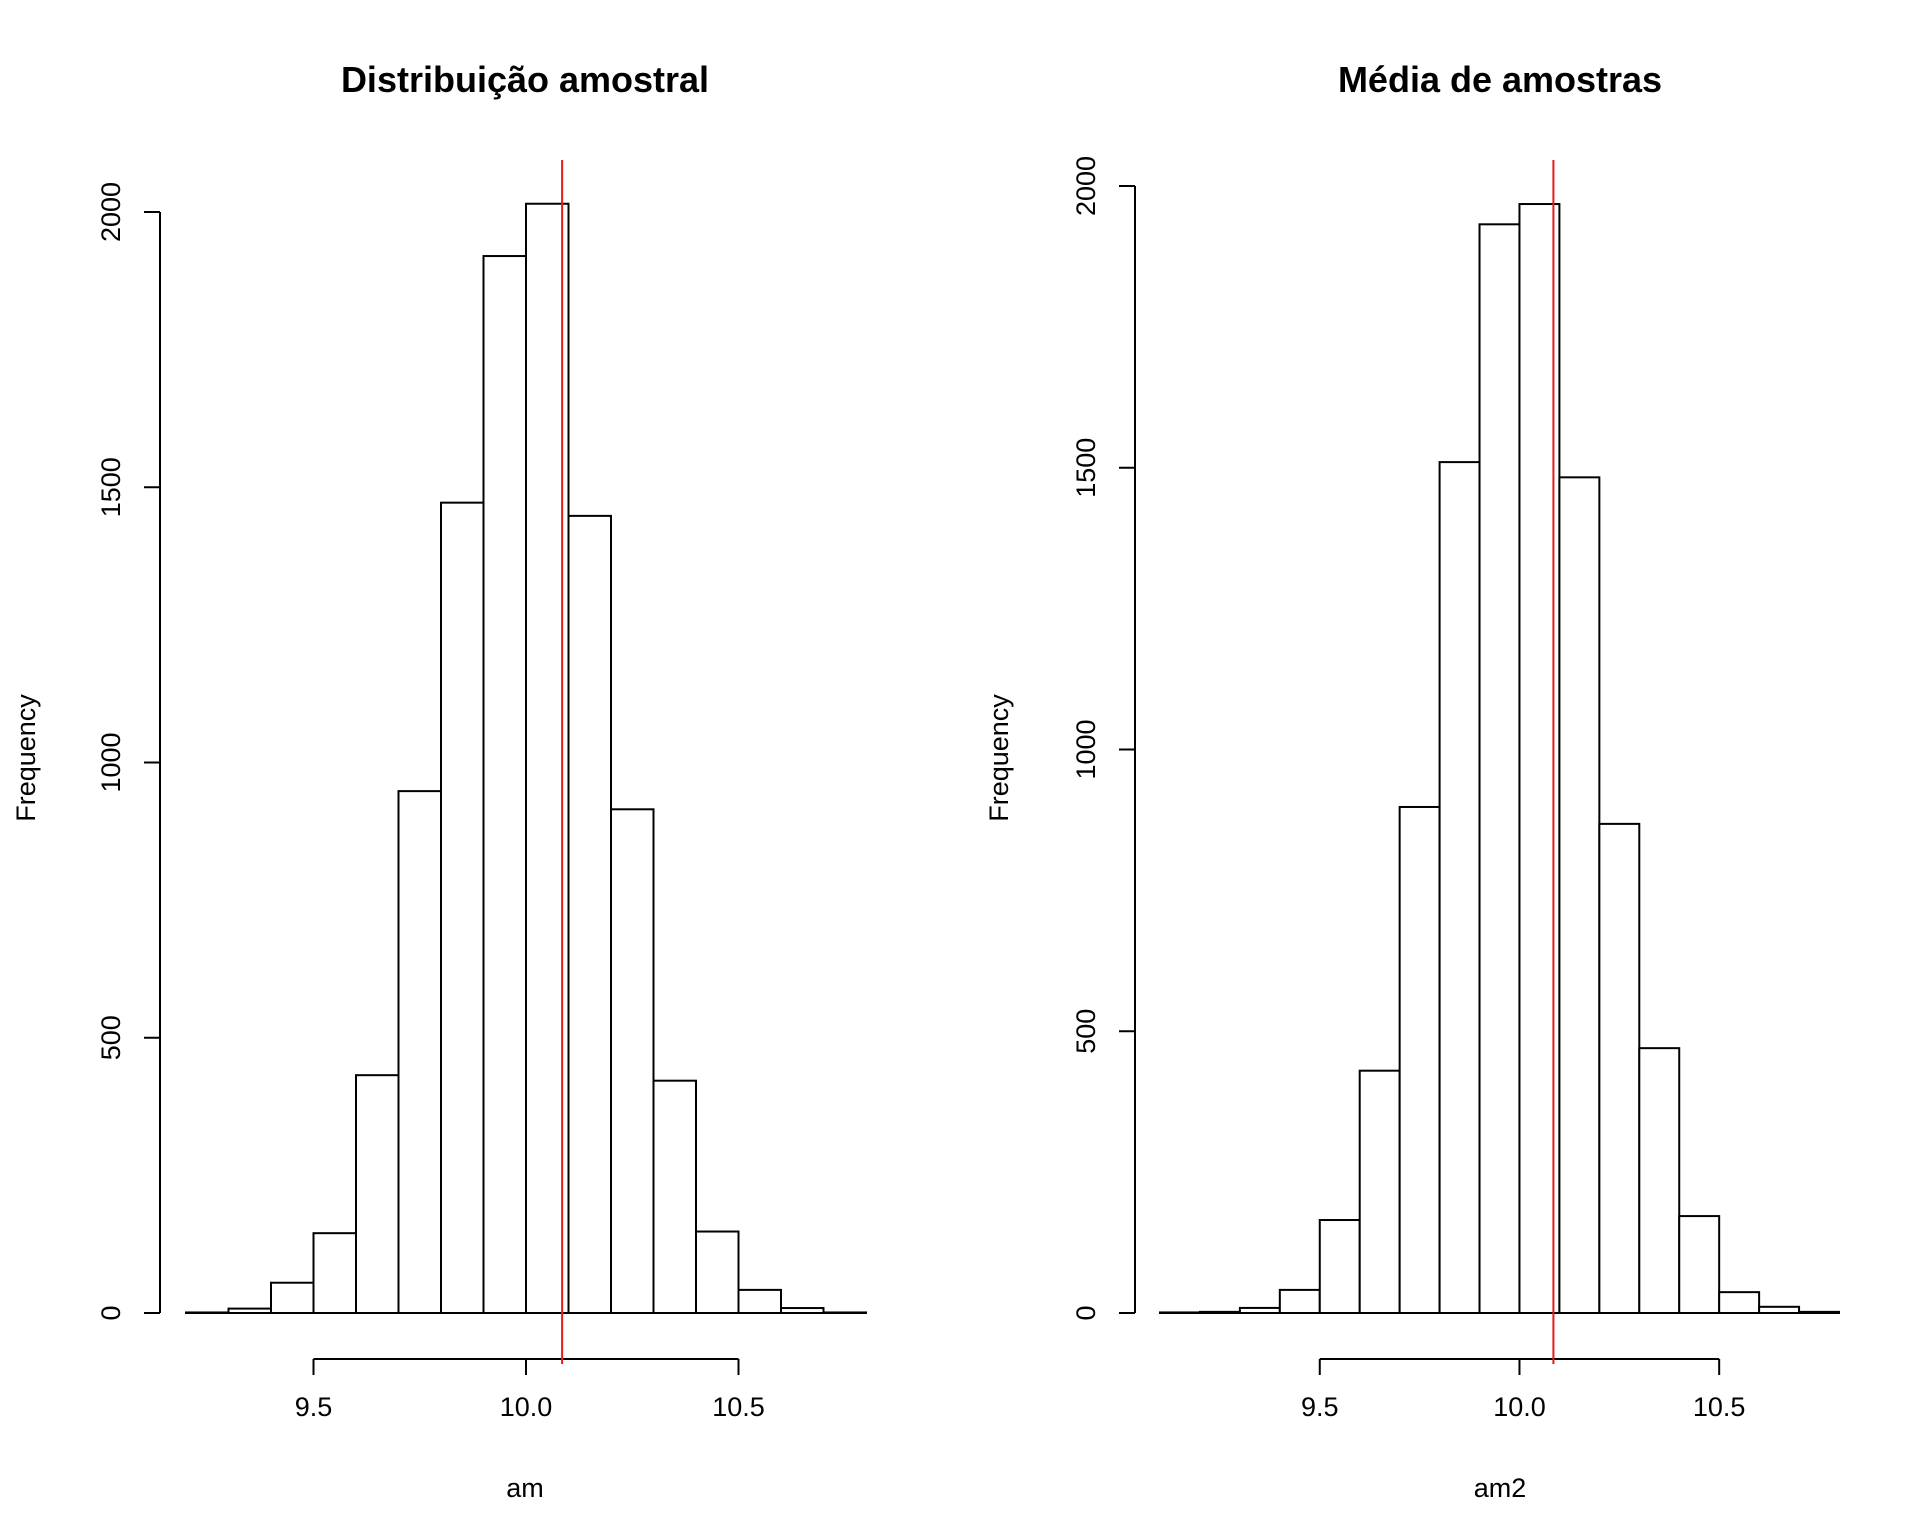  I want to click on chart-title: Média de amostras, so click(1500, 79).